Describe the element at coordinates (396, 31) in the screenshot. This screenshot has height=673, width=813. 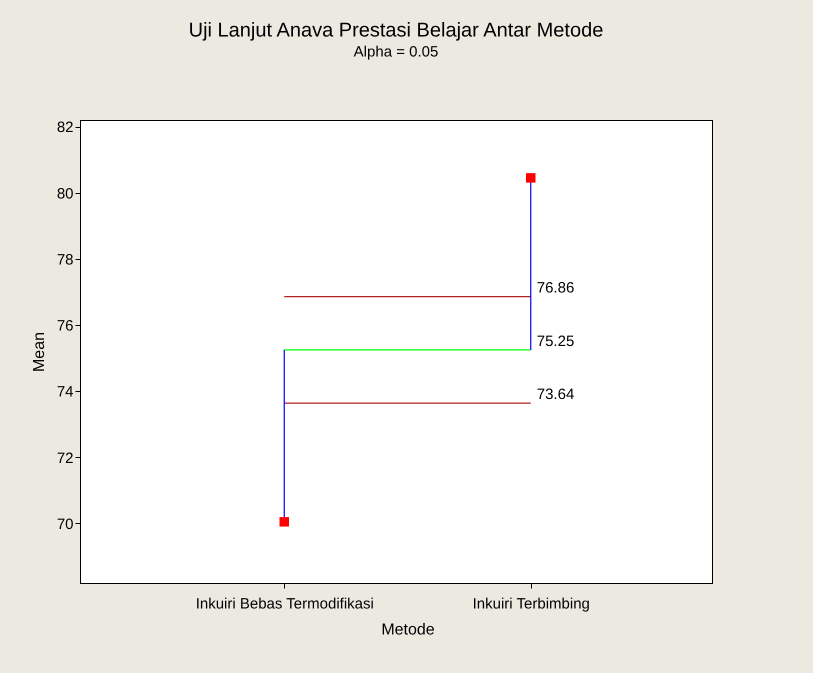
I see `chart-title: Uji Lanjut Anava Prestasi Belajar Antar Metode` at that location.